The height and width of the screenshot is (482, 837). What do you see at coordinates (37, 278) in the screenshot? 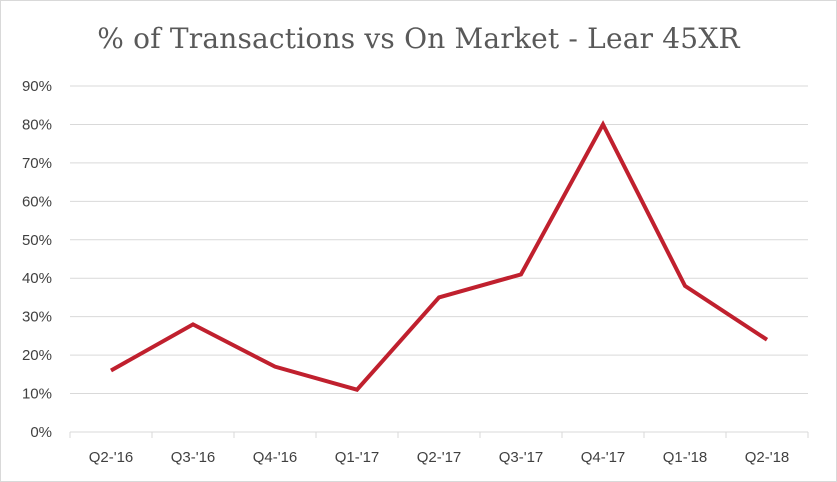
I see `y-tick-label: 40%` at bounding box center [37, 278].